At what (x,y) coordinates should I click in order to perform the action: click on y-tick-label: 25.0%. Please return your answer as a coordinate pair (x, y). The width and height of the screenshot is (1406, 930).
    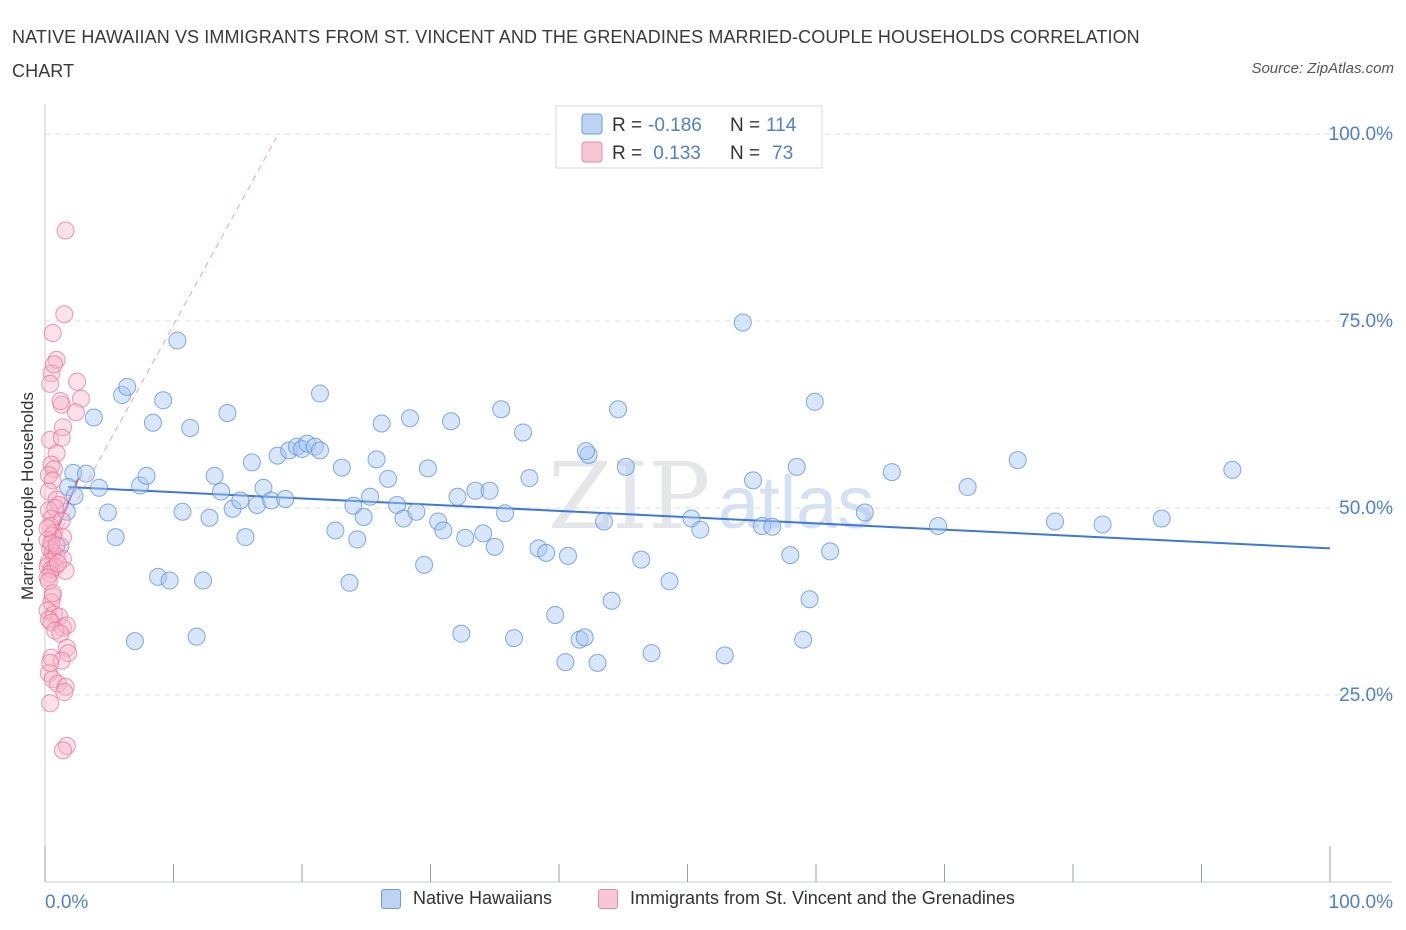
    Looking at the image, I should click on (1366, 695).